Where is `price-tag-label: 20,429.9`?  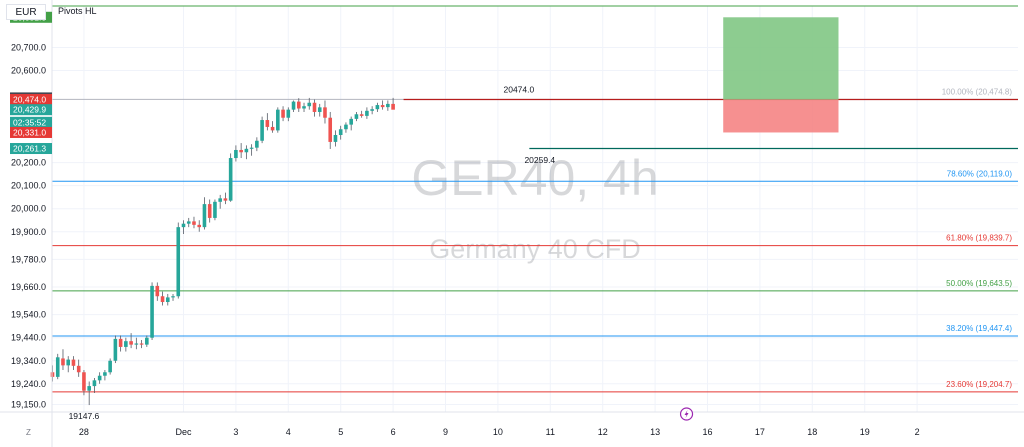 price-tag-label: 20,429.9 is located at coordinates (29, 110).